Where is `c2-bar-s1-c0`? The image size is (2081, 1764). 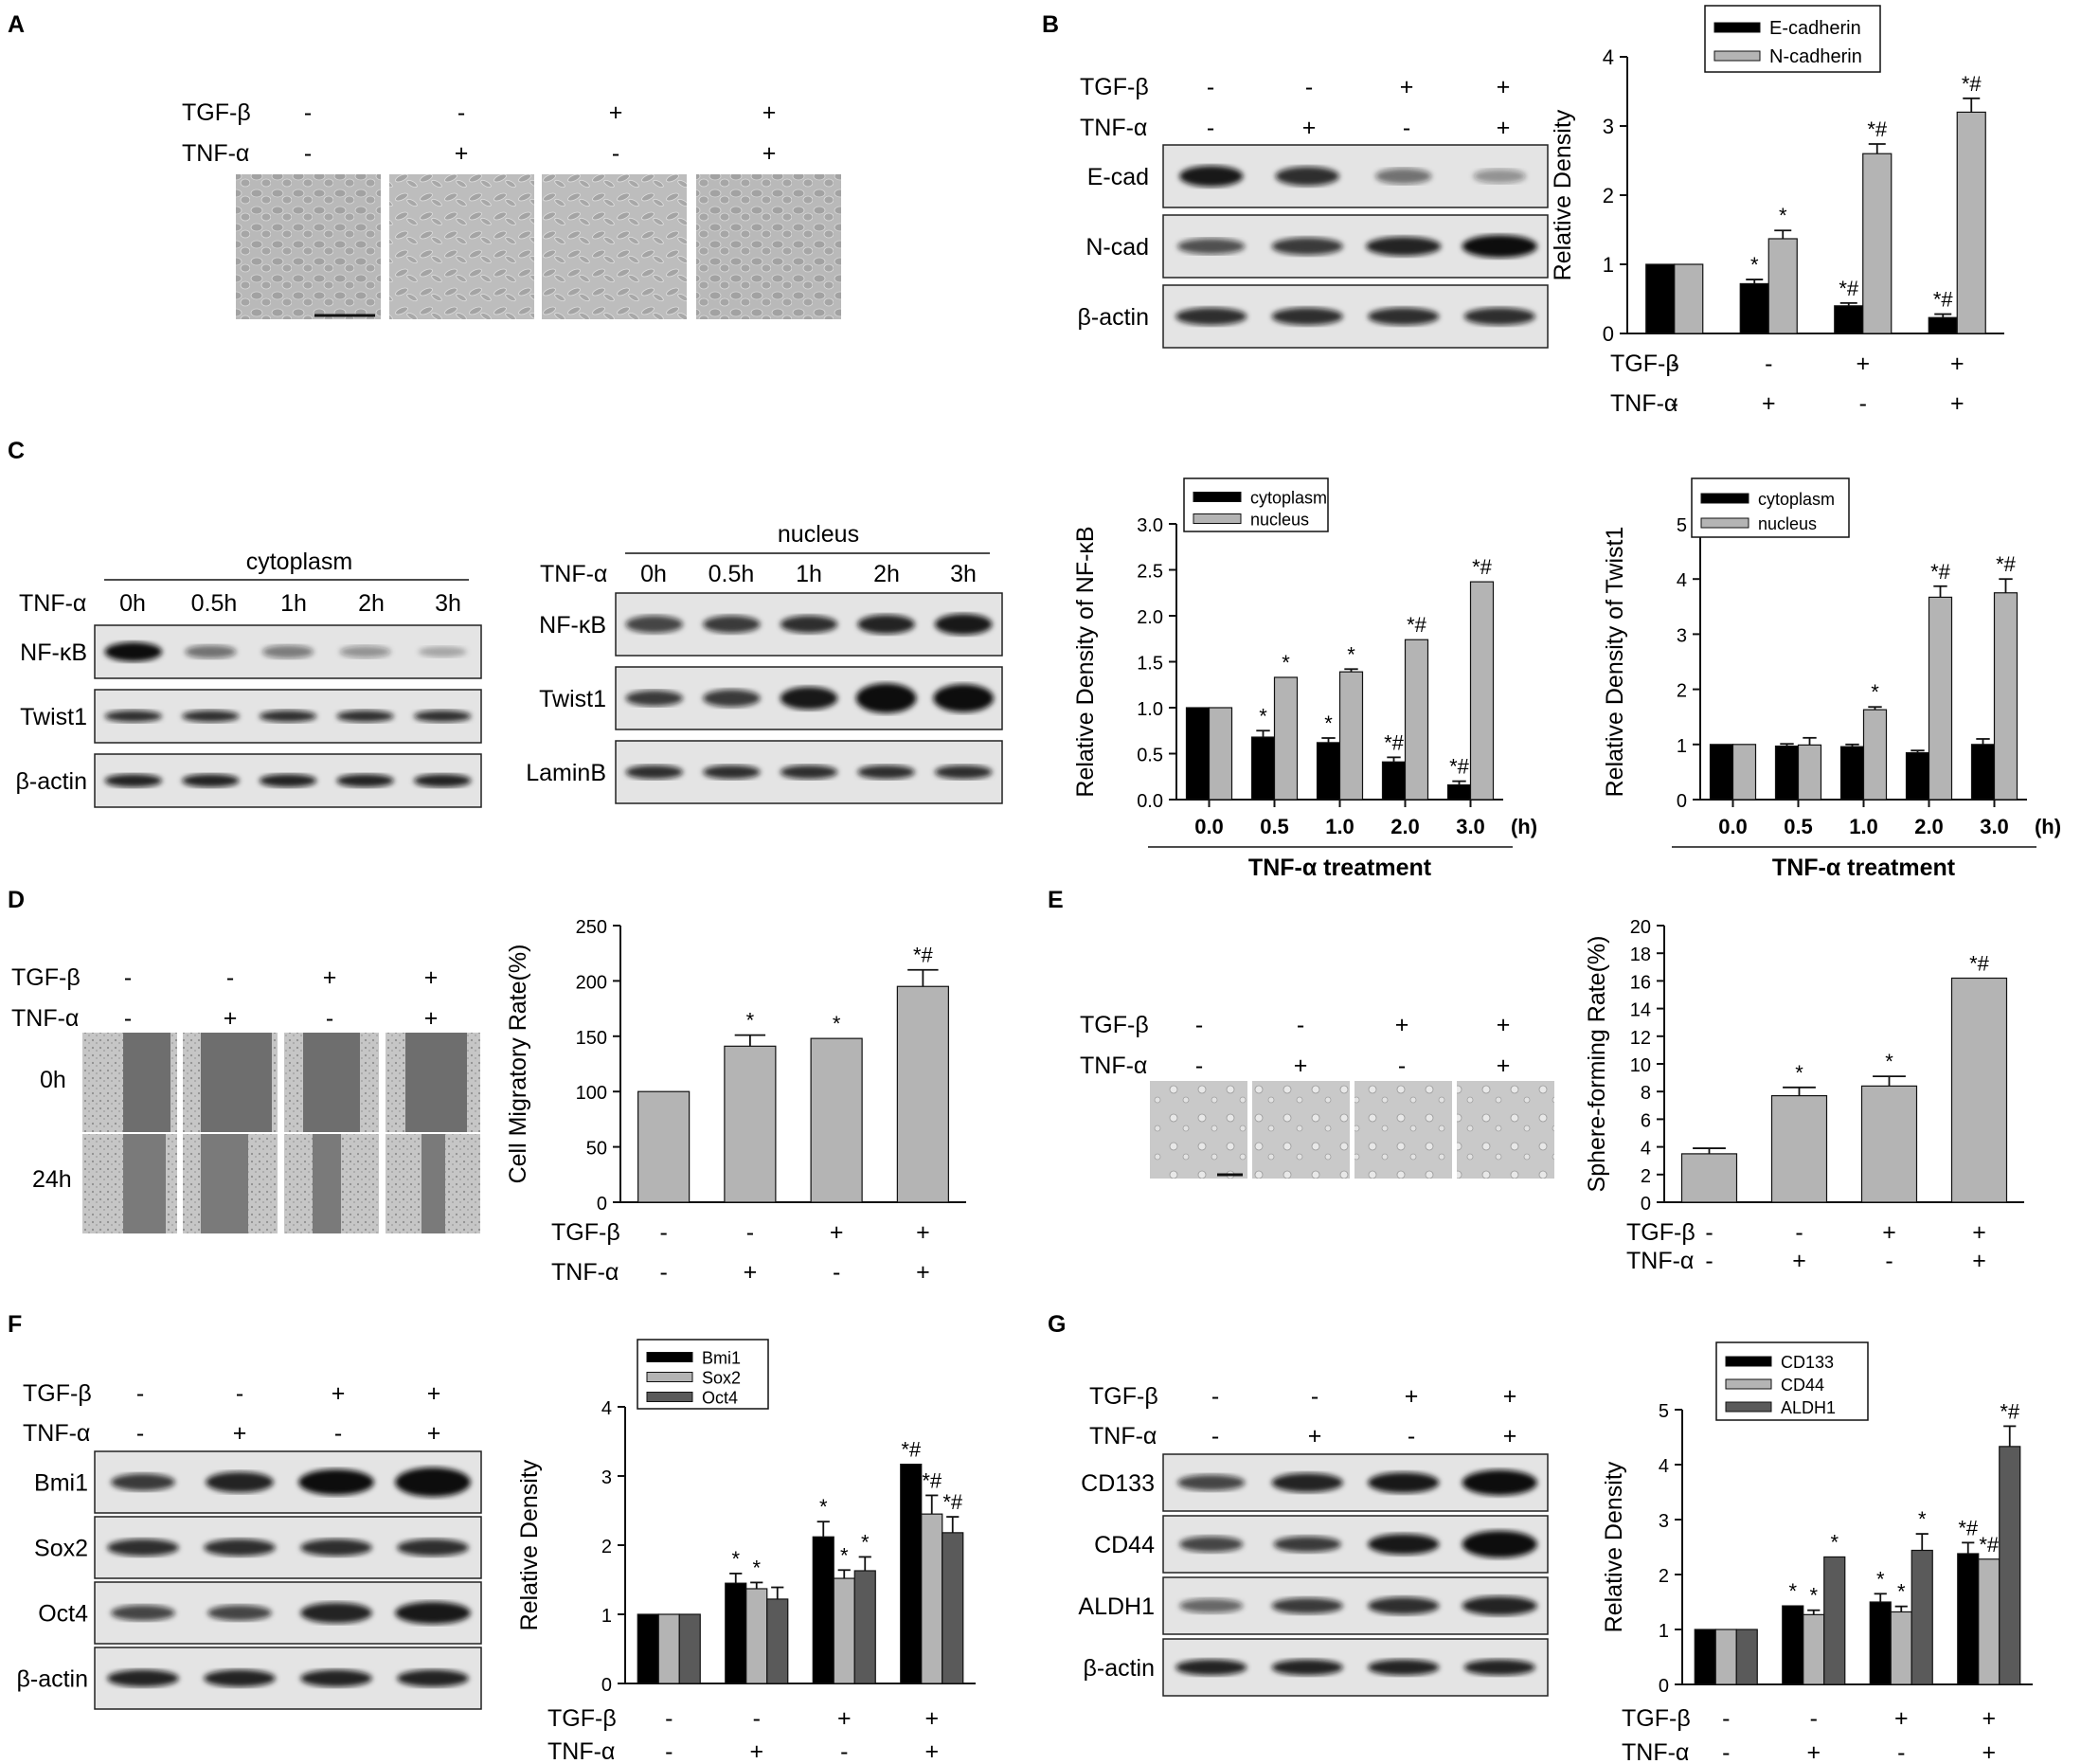 c2-bar-s1-c0 is located at coordinates (1744, 772).